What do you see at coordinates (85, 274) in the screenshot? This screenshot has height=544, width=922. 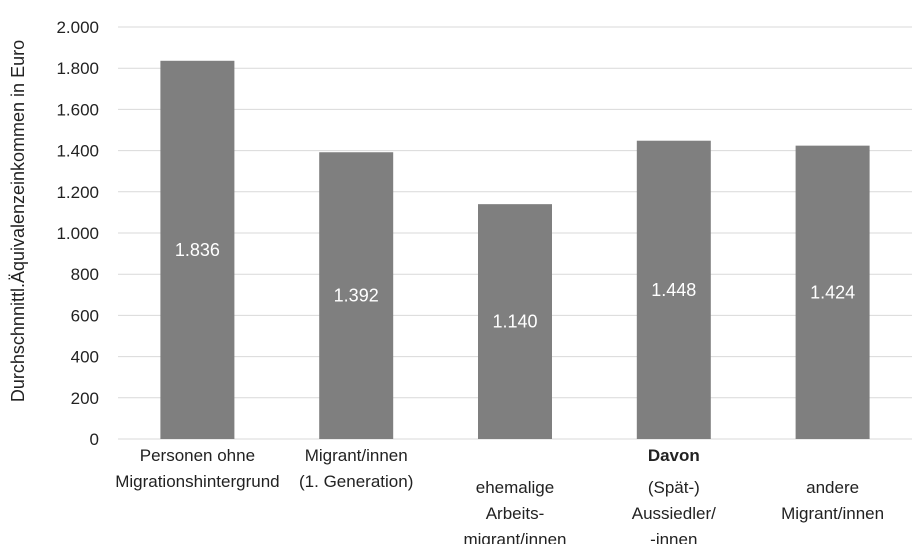 I see `y-tick-label: 800` at bounding box center [85, 274].